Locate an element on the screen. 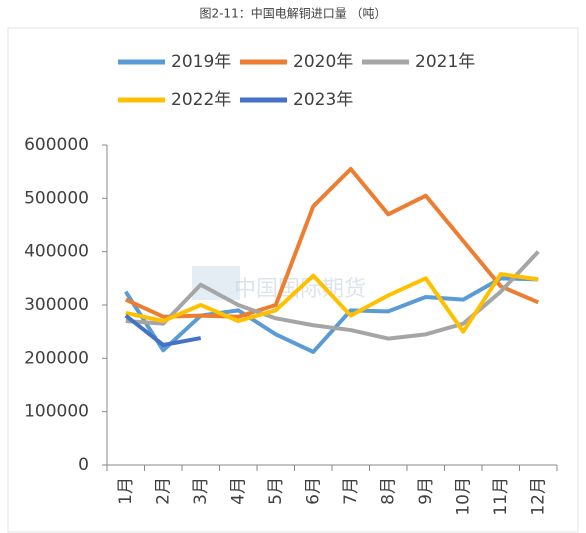 Image resolution: width=586 pixels, height=533 pixels. x-tick-label: 11月 is located at coordinates (501, 496).